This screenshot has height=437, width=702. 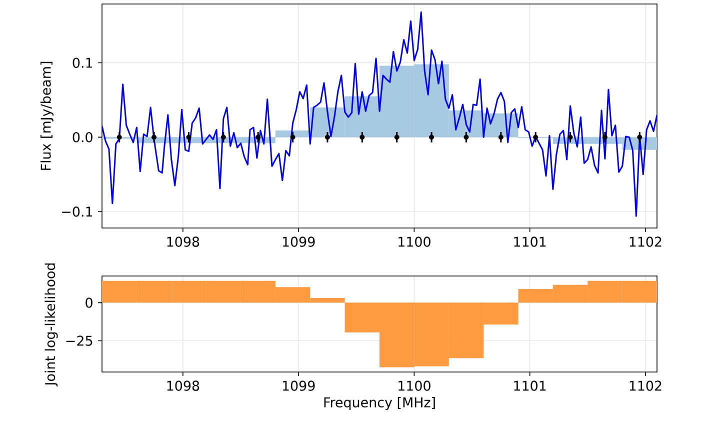 I want to click on y-tick-label: −25, so click(x=79, y=341).